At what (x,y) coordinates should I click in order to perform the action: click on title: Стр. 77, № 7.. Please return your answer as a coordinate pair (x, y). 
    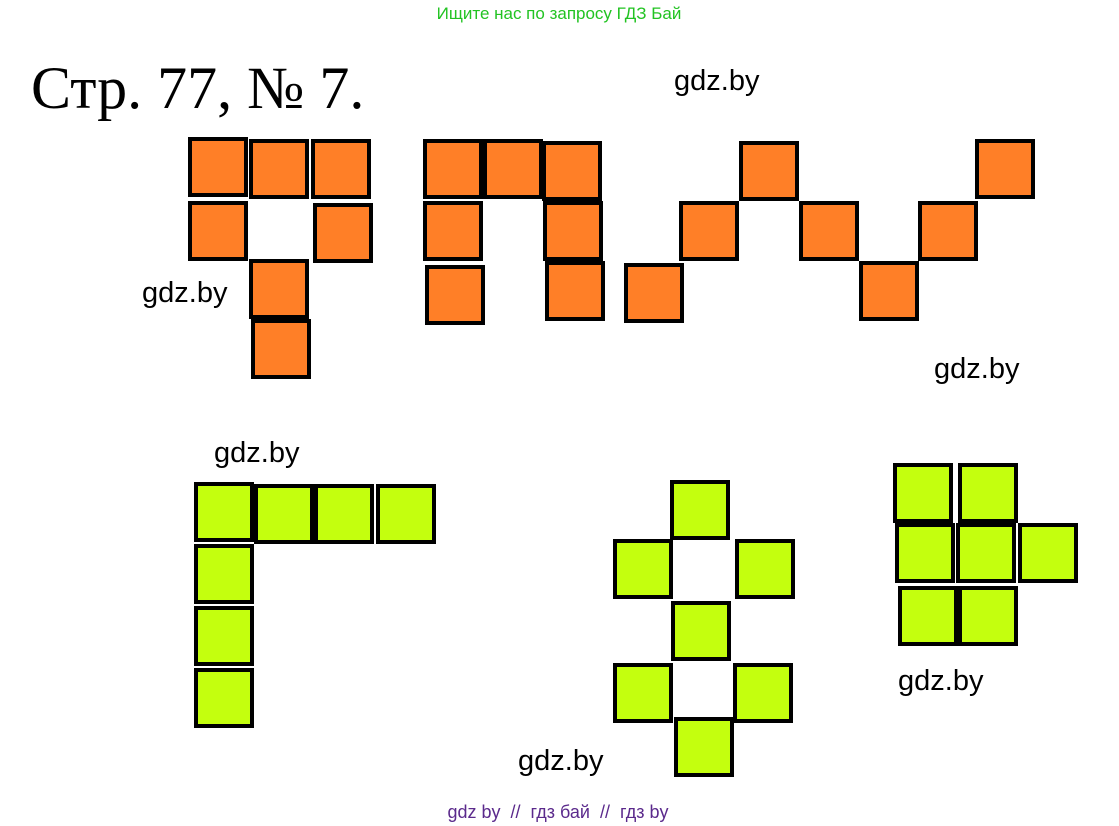
    Looking at the image, I should click on (197, 88).